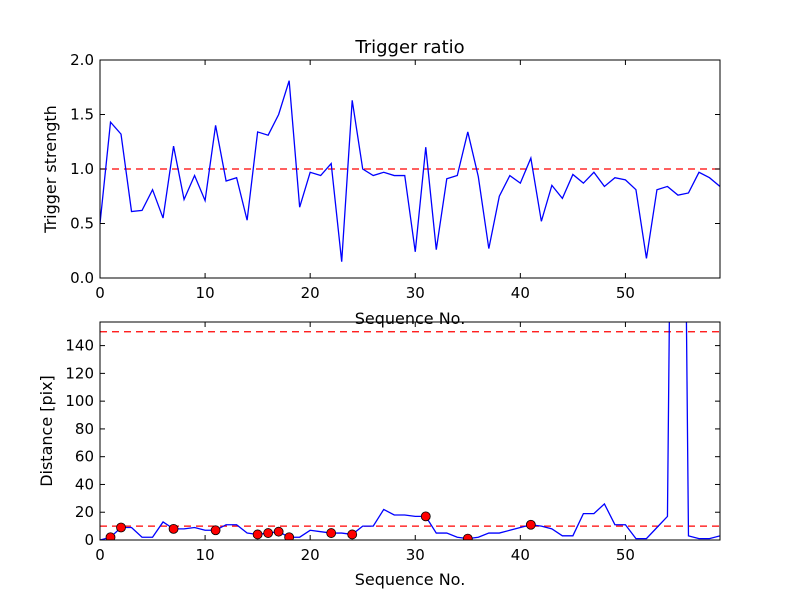  I want to click on y-tick-label: 80, so click(84, 429).